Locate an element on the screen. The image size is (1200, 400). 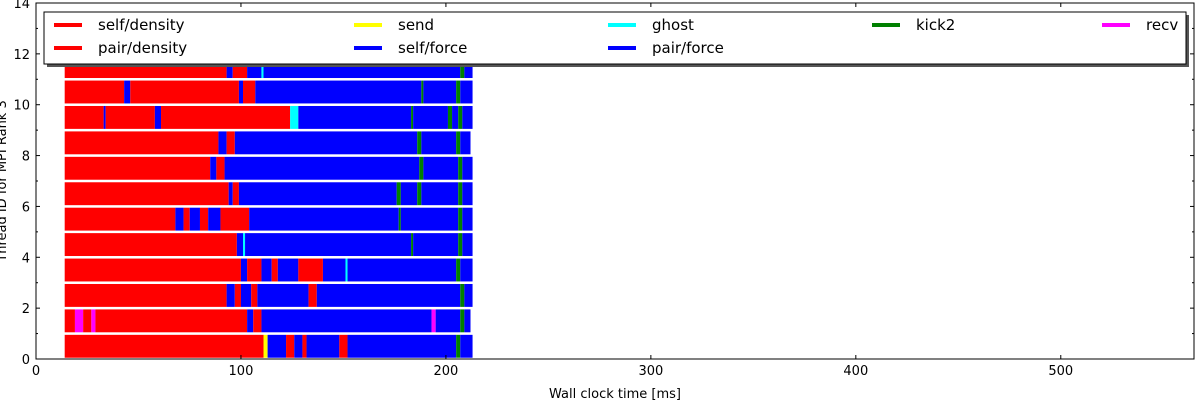
x-tick-label: 100 is located at coordinates (241, 371).